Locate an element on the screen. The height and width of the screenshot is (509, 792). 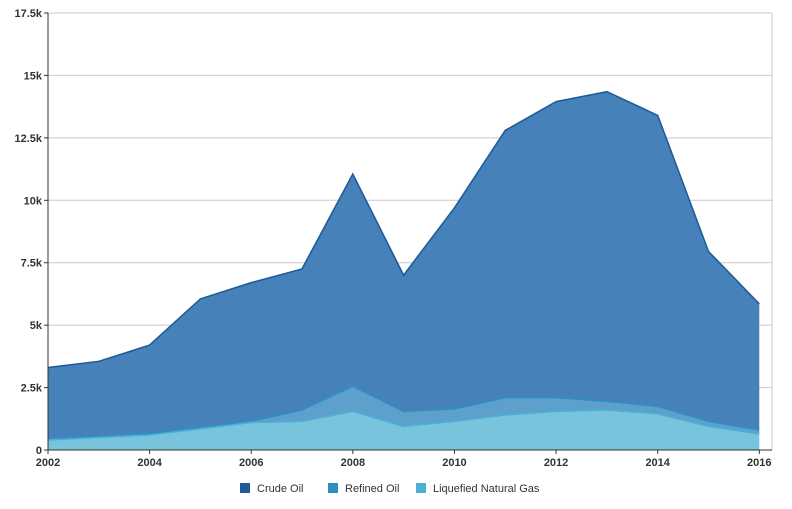
y-tick-label: 17.5k is located at coordinates (28, 14).